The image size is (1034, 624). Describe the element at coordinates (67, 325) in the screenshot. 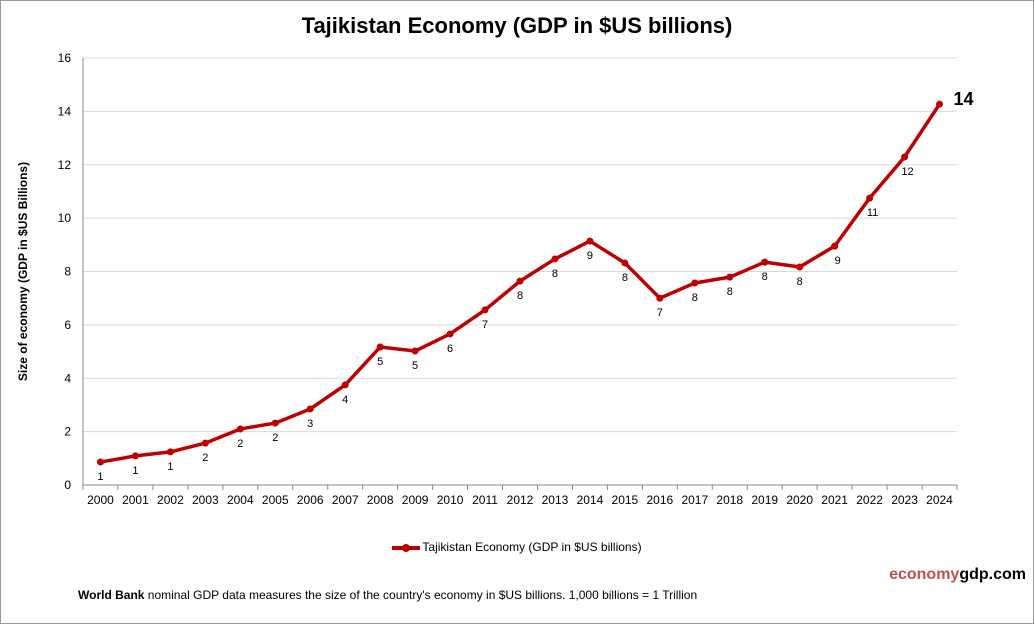

I see `y-tick-label: 6` at that location.